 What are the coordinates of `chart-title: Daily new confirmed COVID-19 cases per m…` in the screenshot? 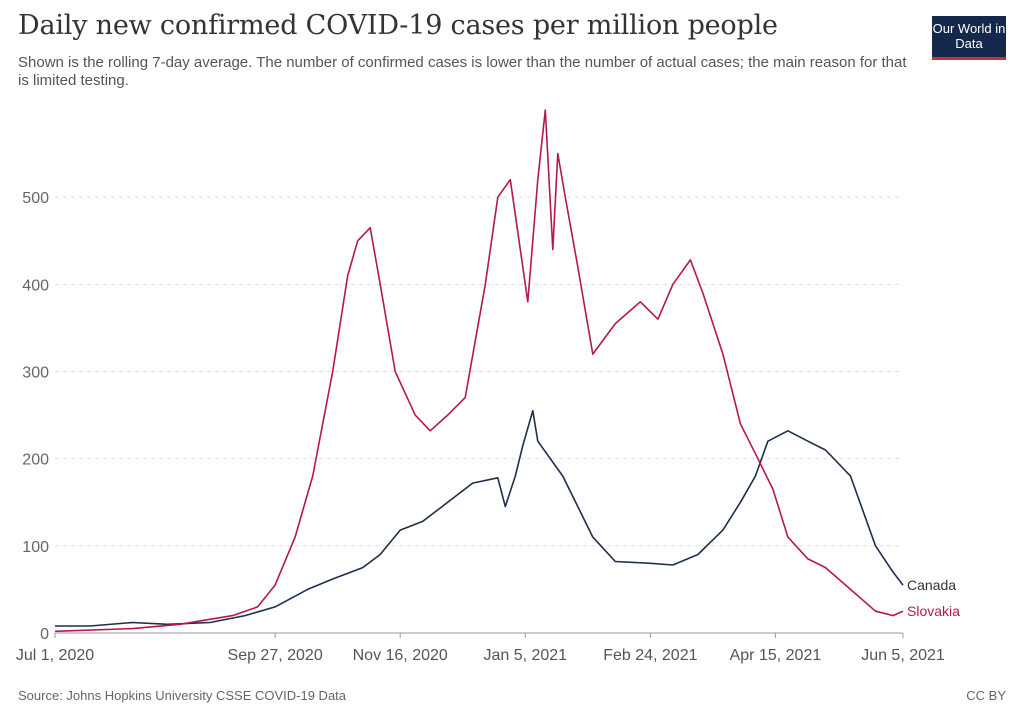 It's located at (398, 25).